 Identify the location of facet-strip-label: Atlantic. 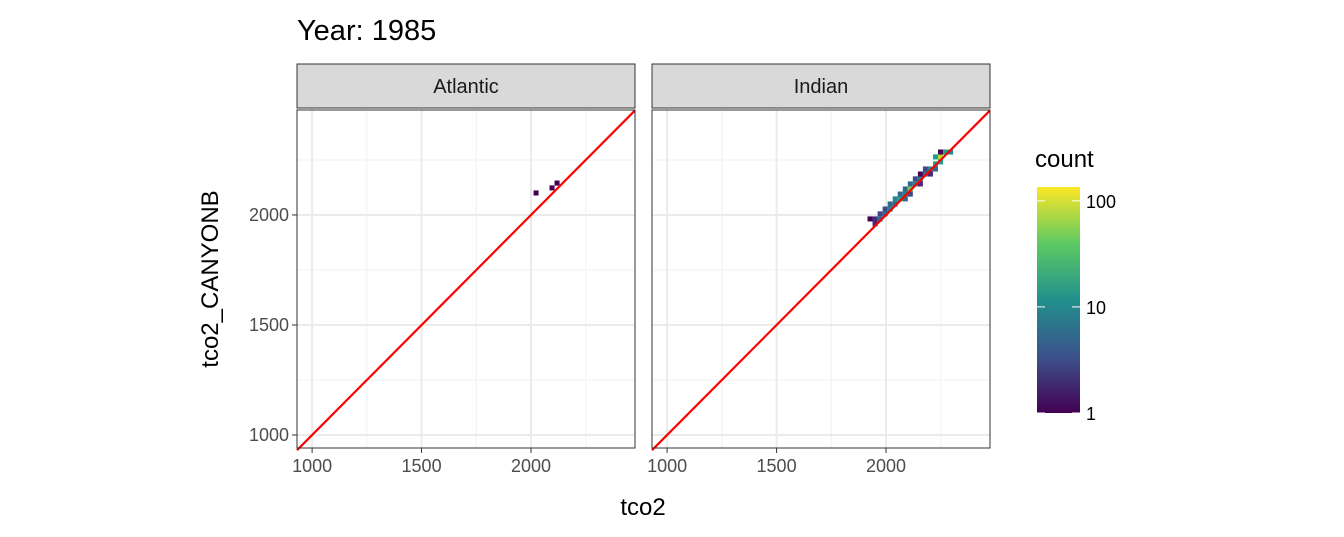
(466, 87).